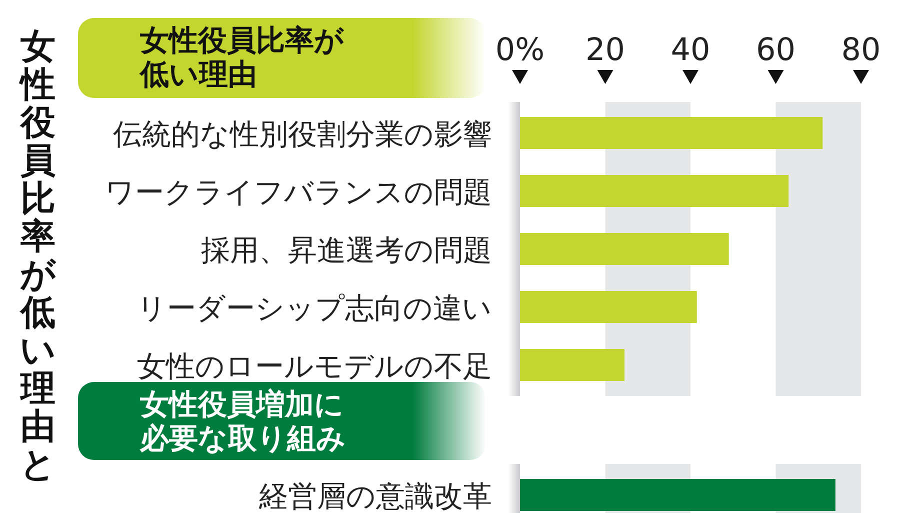 This screenshot has height=513, width=912. Describe the element at coordinates (302, 134) in the screenshot. I see `y-tick-label: 伝統的な性別役割分業の影響` at that location.